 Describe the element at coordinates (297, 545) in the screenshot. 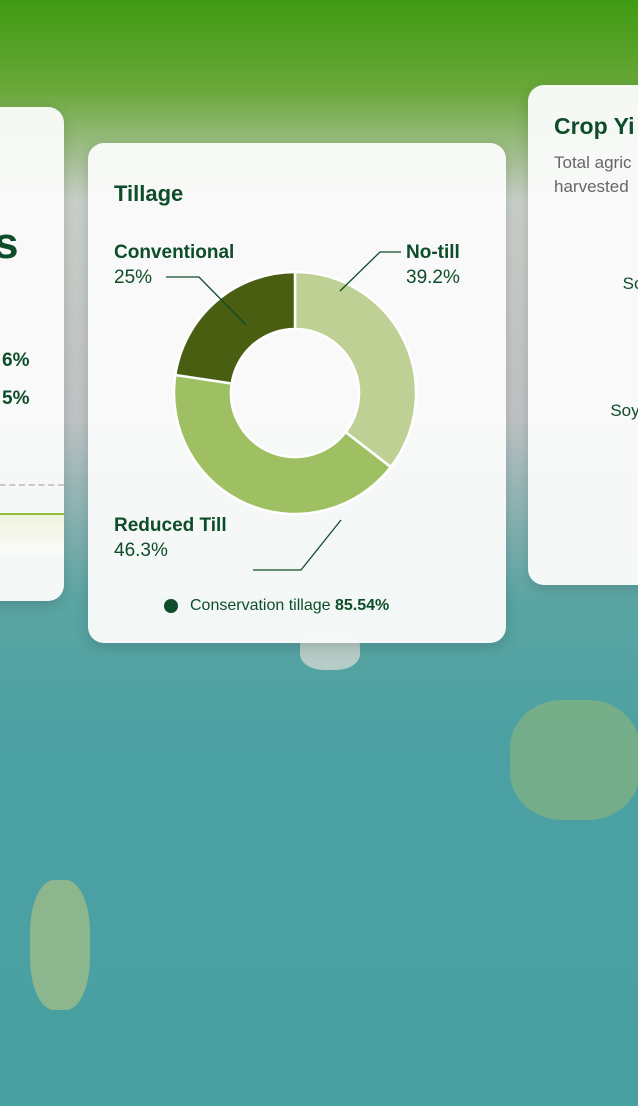

I see `leader-line-reduced` at that location.